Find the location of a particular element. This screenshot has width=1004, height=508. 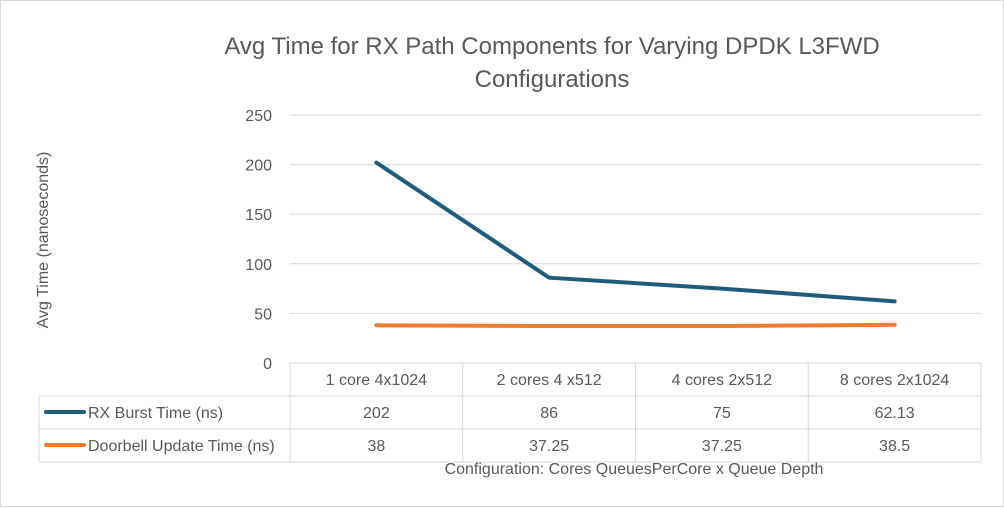

y-axis-title: Avg Time (nanoseconds) is located at coordinates (43, 240).